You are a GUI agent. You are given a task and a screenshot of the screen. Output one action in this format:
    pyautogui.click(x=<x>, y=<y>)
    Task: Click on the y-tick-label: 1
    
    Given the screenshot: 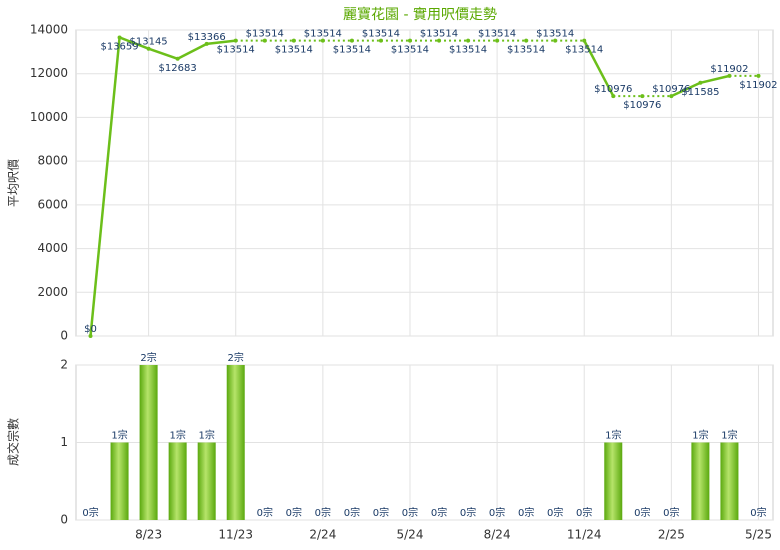 What is the action you would take?
    pyautogui.click(x=64, y=442)
    